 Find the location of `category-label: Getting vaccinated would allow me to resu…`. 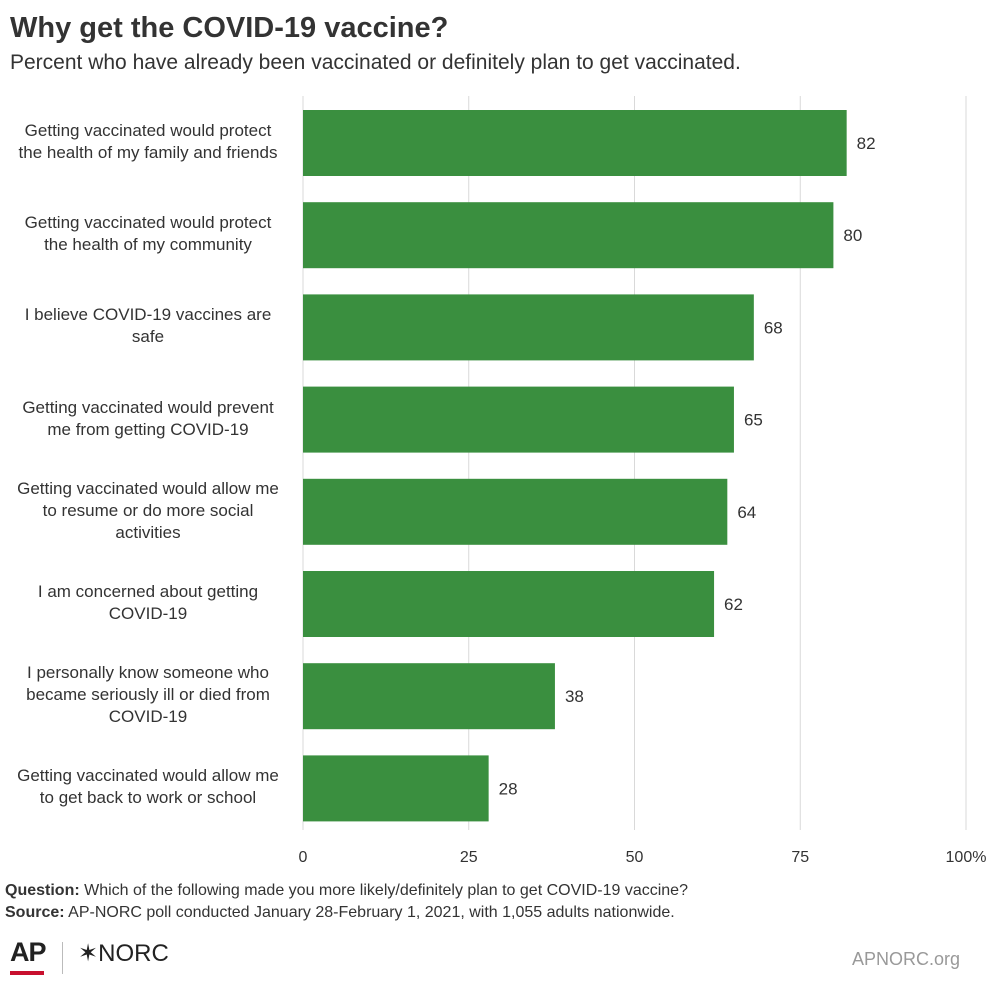

category-label: Getting vaccinated would allow me to resu… is located at coordinates (148, 511).